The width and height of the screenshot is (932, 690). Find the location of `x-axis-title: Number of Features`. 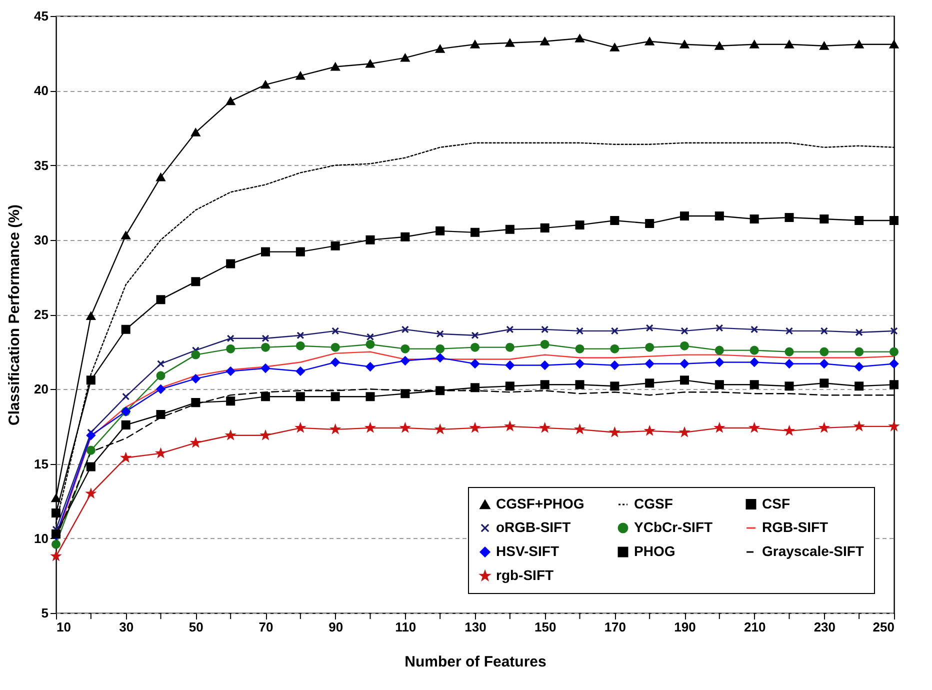

x-axis-title: Number of Features is located at coordinates (475, 662).